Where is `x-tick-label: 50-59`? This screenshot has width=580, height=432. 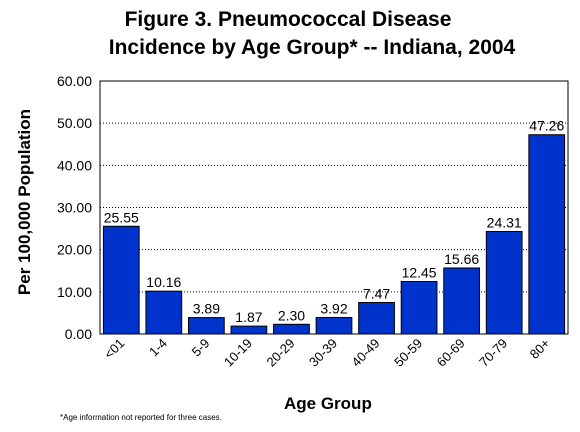 x-tick-label: 50-59 is located at coordinates (408, 353).